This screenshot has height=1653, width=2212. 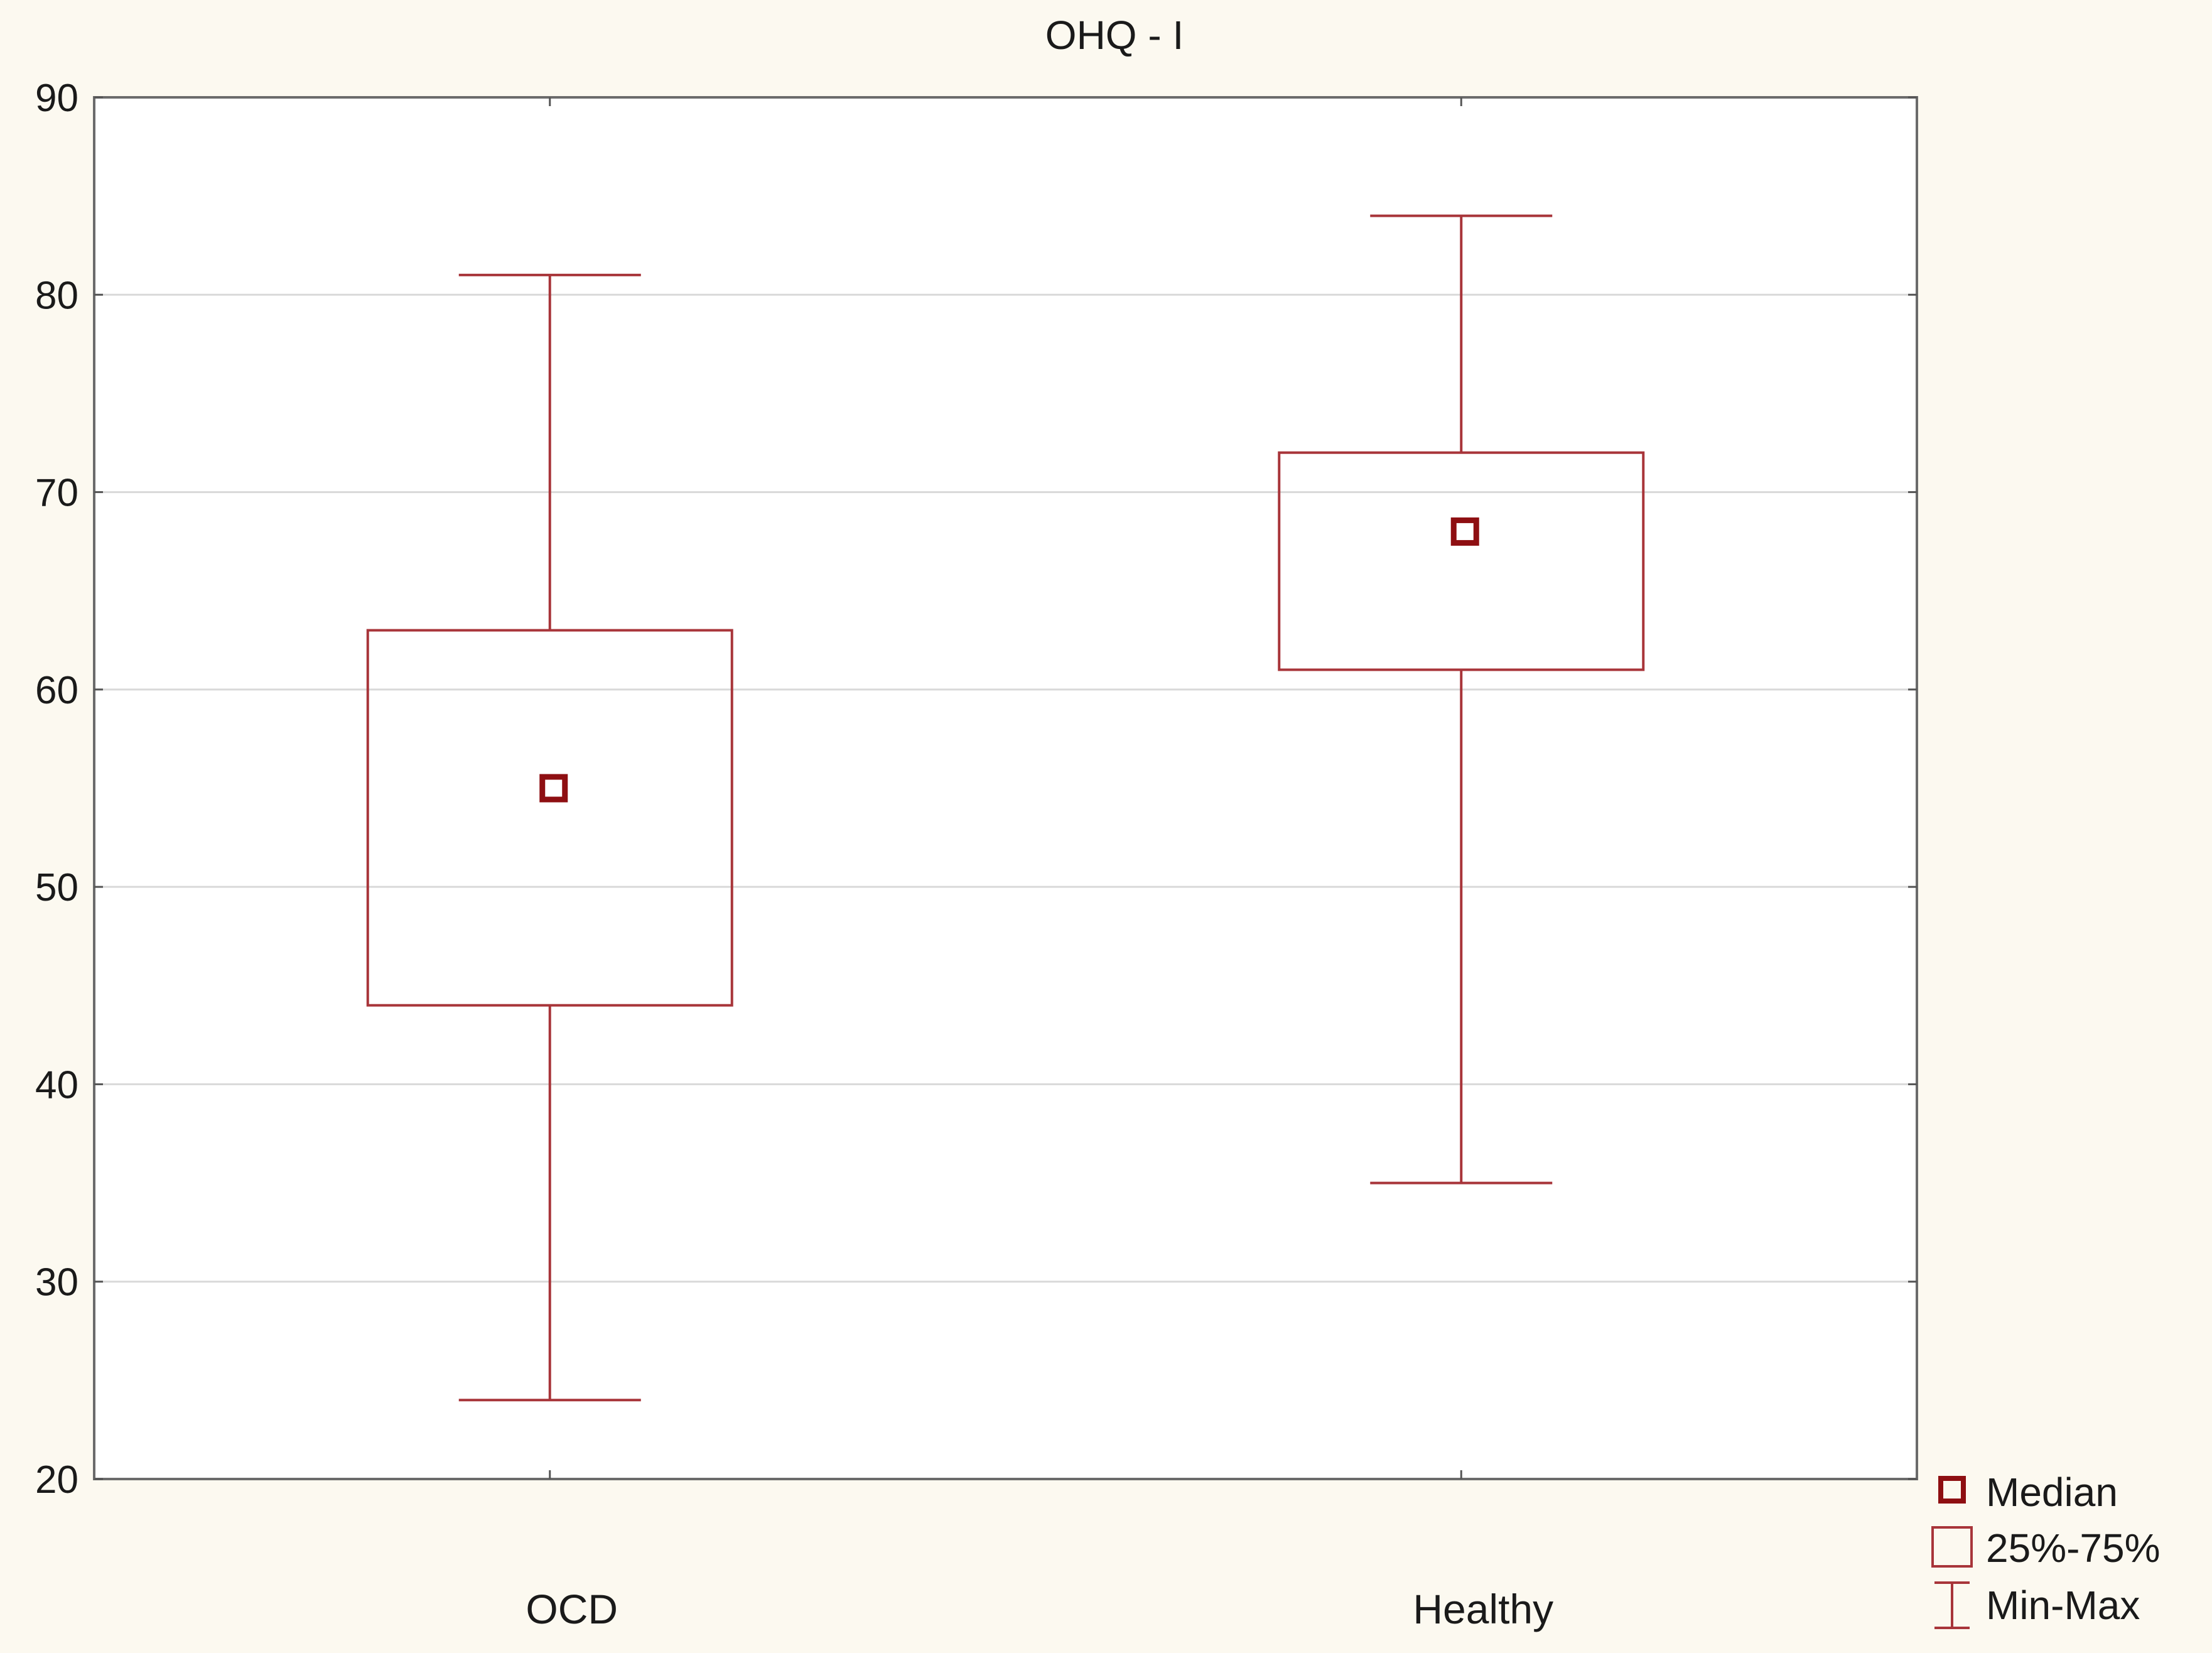 I want to click on chart-title: OHQ - I, so click(x=1114, y=35).